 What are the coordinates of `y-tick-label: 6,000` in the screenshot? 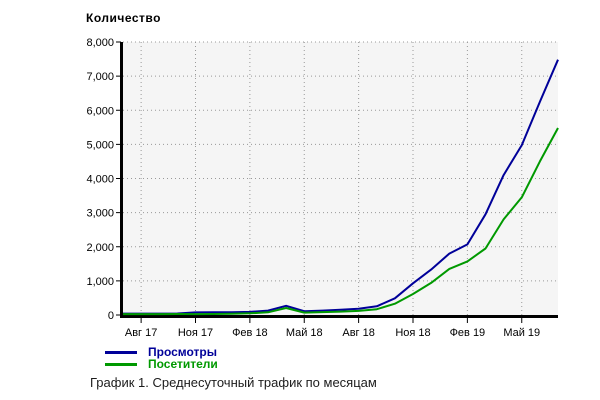 It's located at (100, 111).